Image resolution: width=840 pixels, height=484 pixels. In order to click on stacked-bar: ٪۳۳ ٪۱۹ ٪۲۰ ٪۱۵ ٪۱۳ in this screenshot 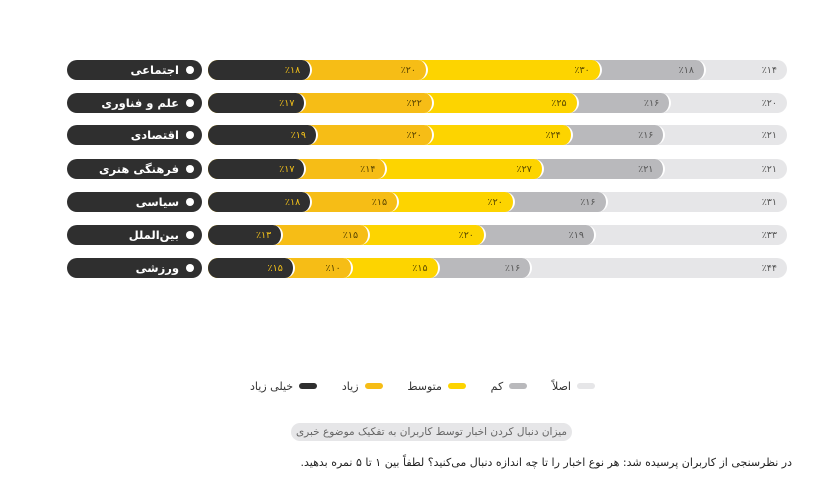, I will do `click(497, 235)`.